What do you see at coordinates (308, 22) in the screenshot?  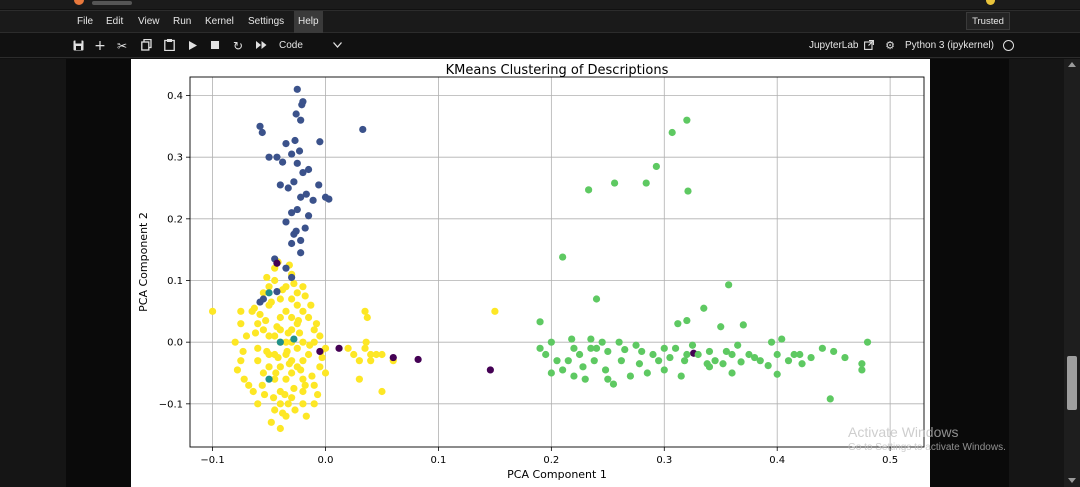 I see `menu-help: Help` at bounding box center [308, 22].